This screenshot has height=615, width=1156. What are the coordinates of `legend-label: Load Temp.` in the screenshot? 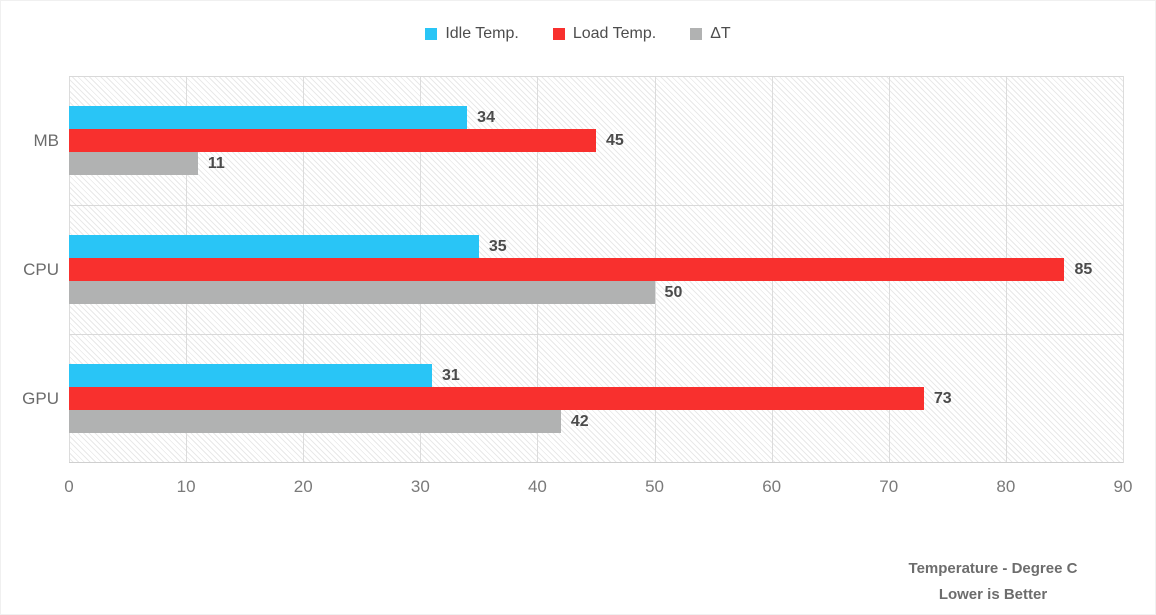 It's located at (614, 33).